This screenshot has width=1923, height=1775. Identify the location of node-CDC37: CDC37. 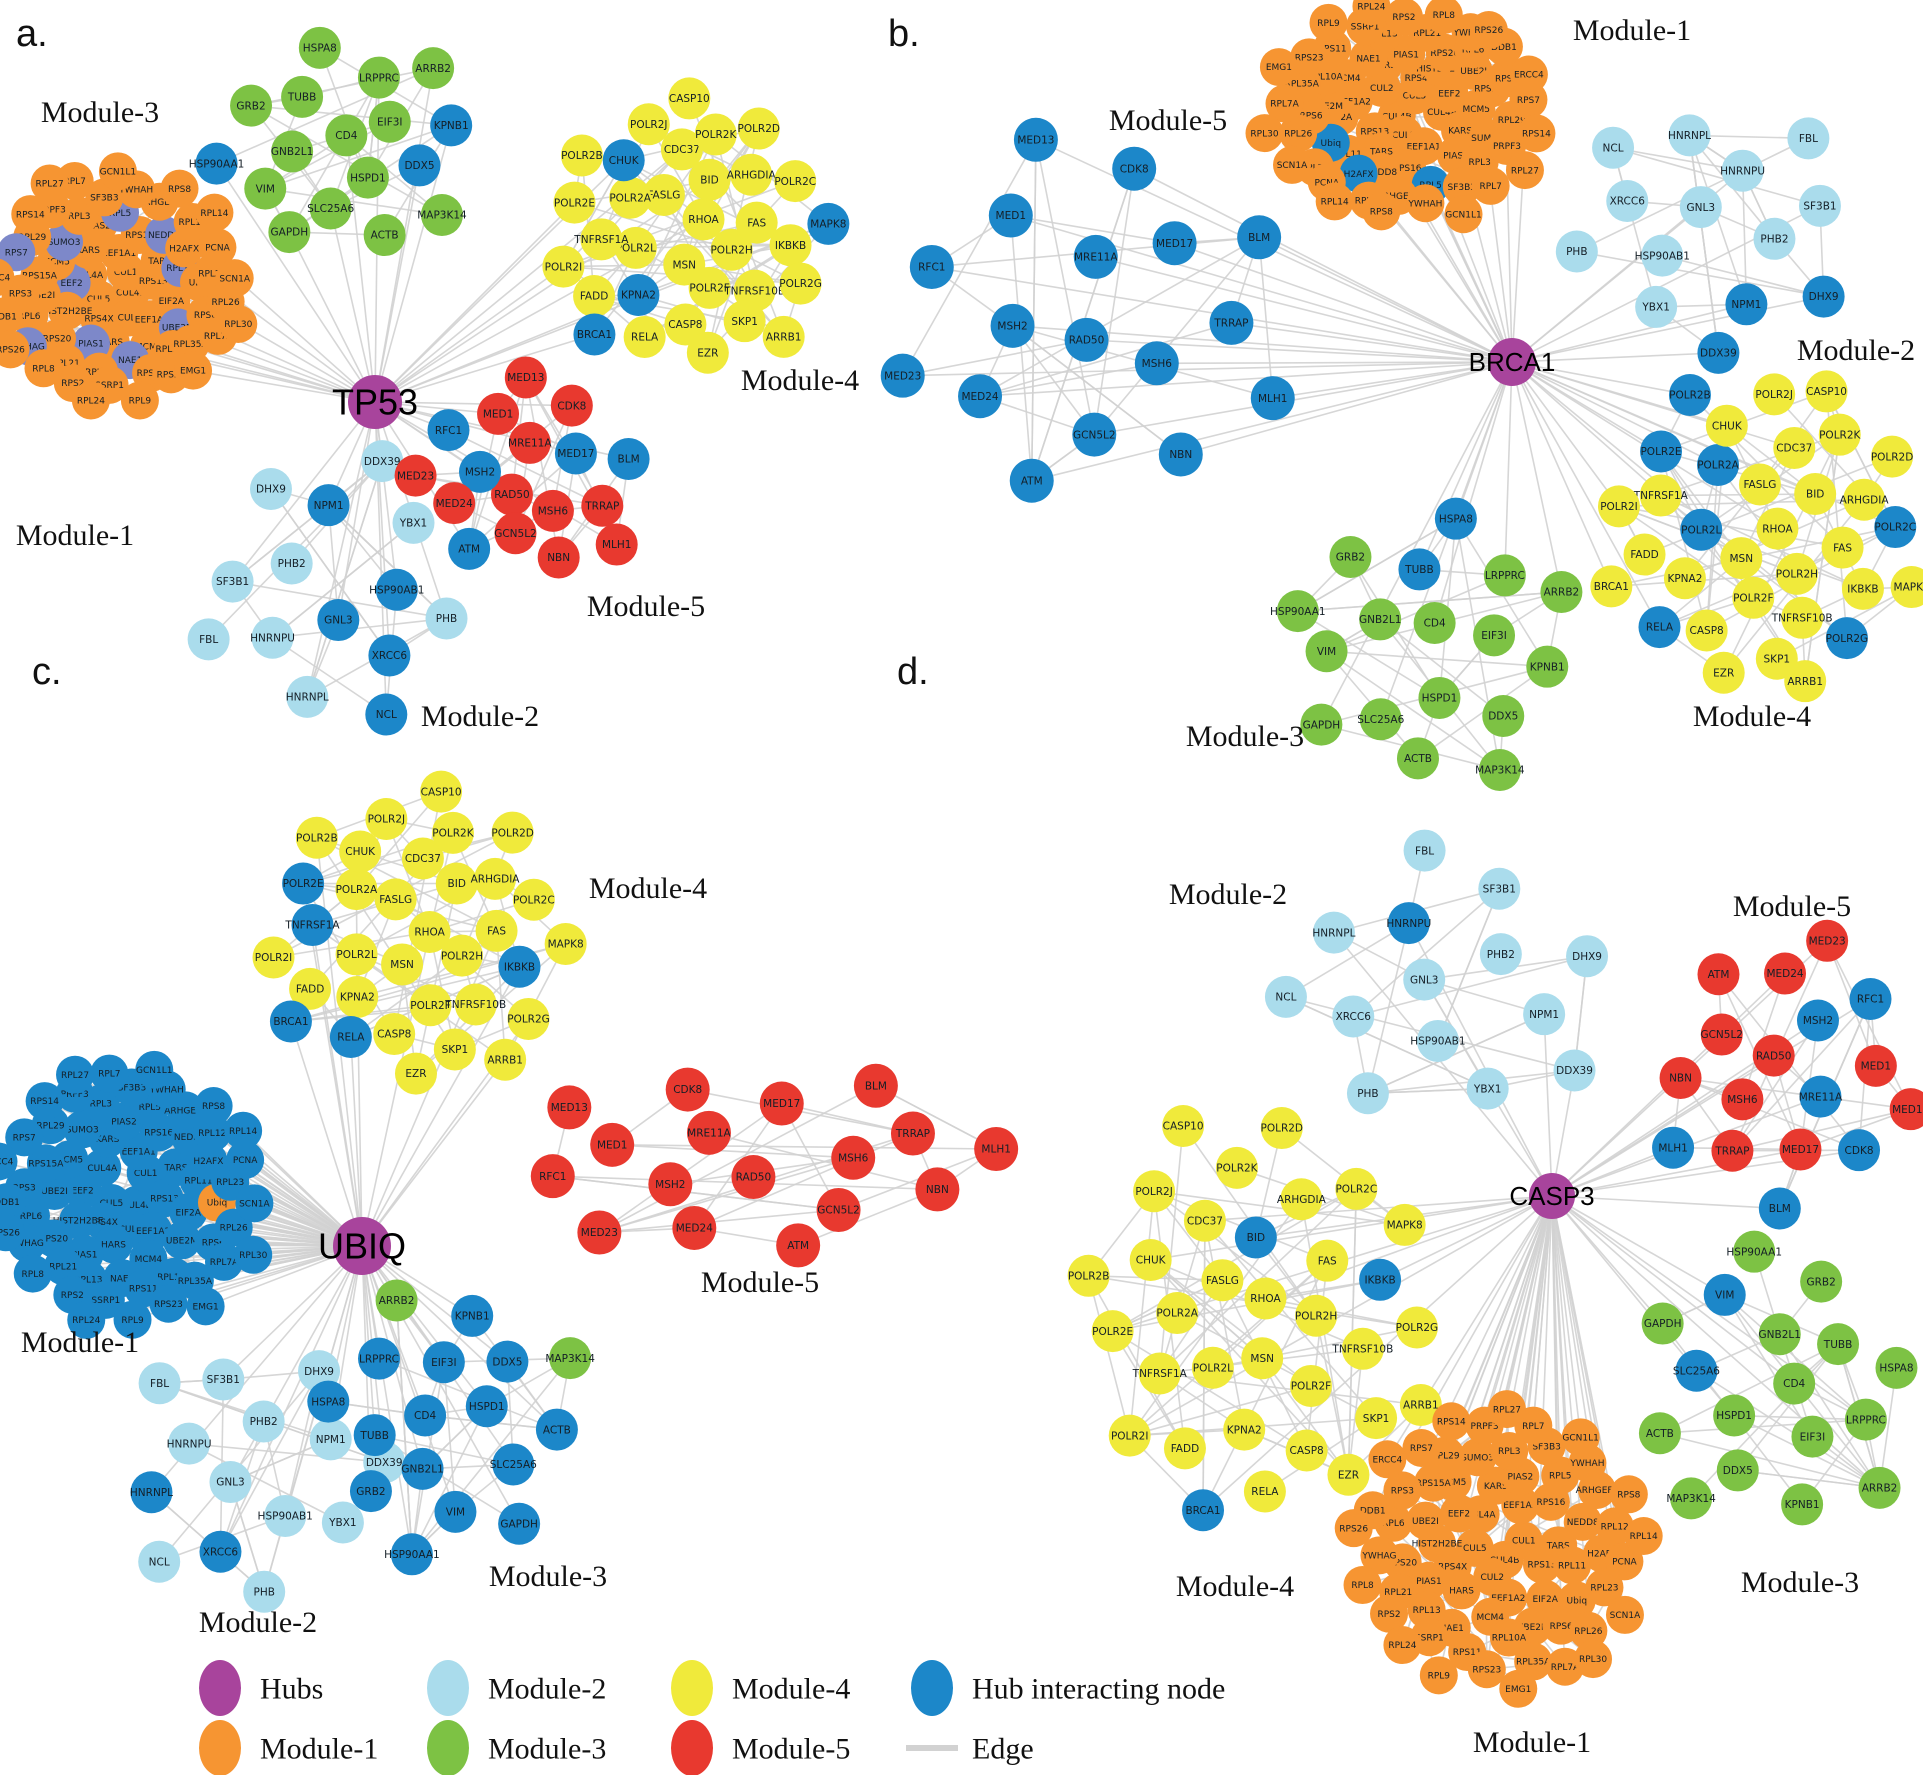
(422, 858).